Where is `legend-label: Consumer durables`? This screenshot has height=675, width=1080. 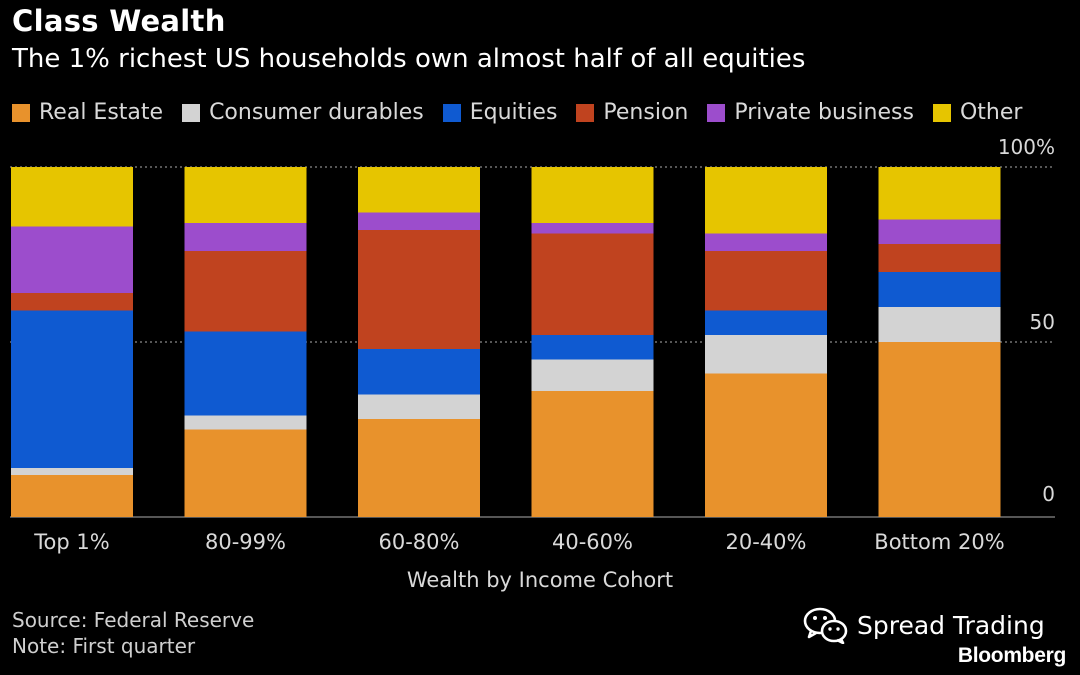 legend-label: Consumer durables is located at coordinates (316, 112).